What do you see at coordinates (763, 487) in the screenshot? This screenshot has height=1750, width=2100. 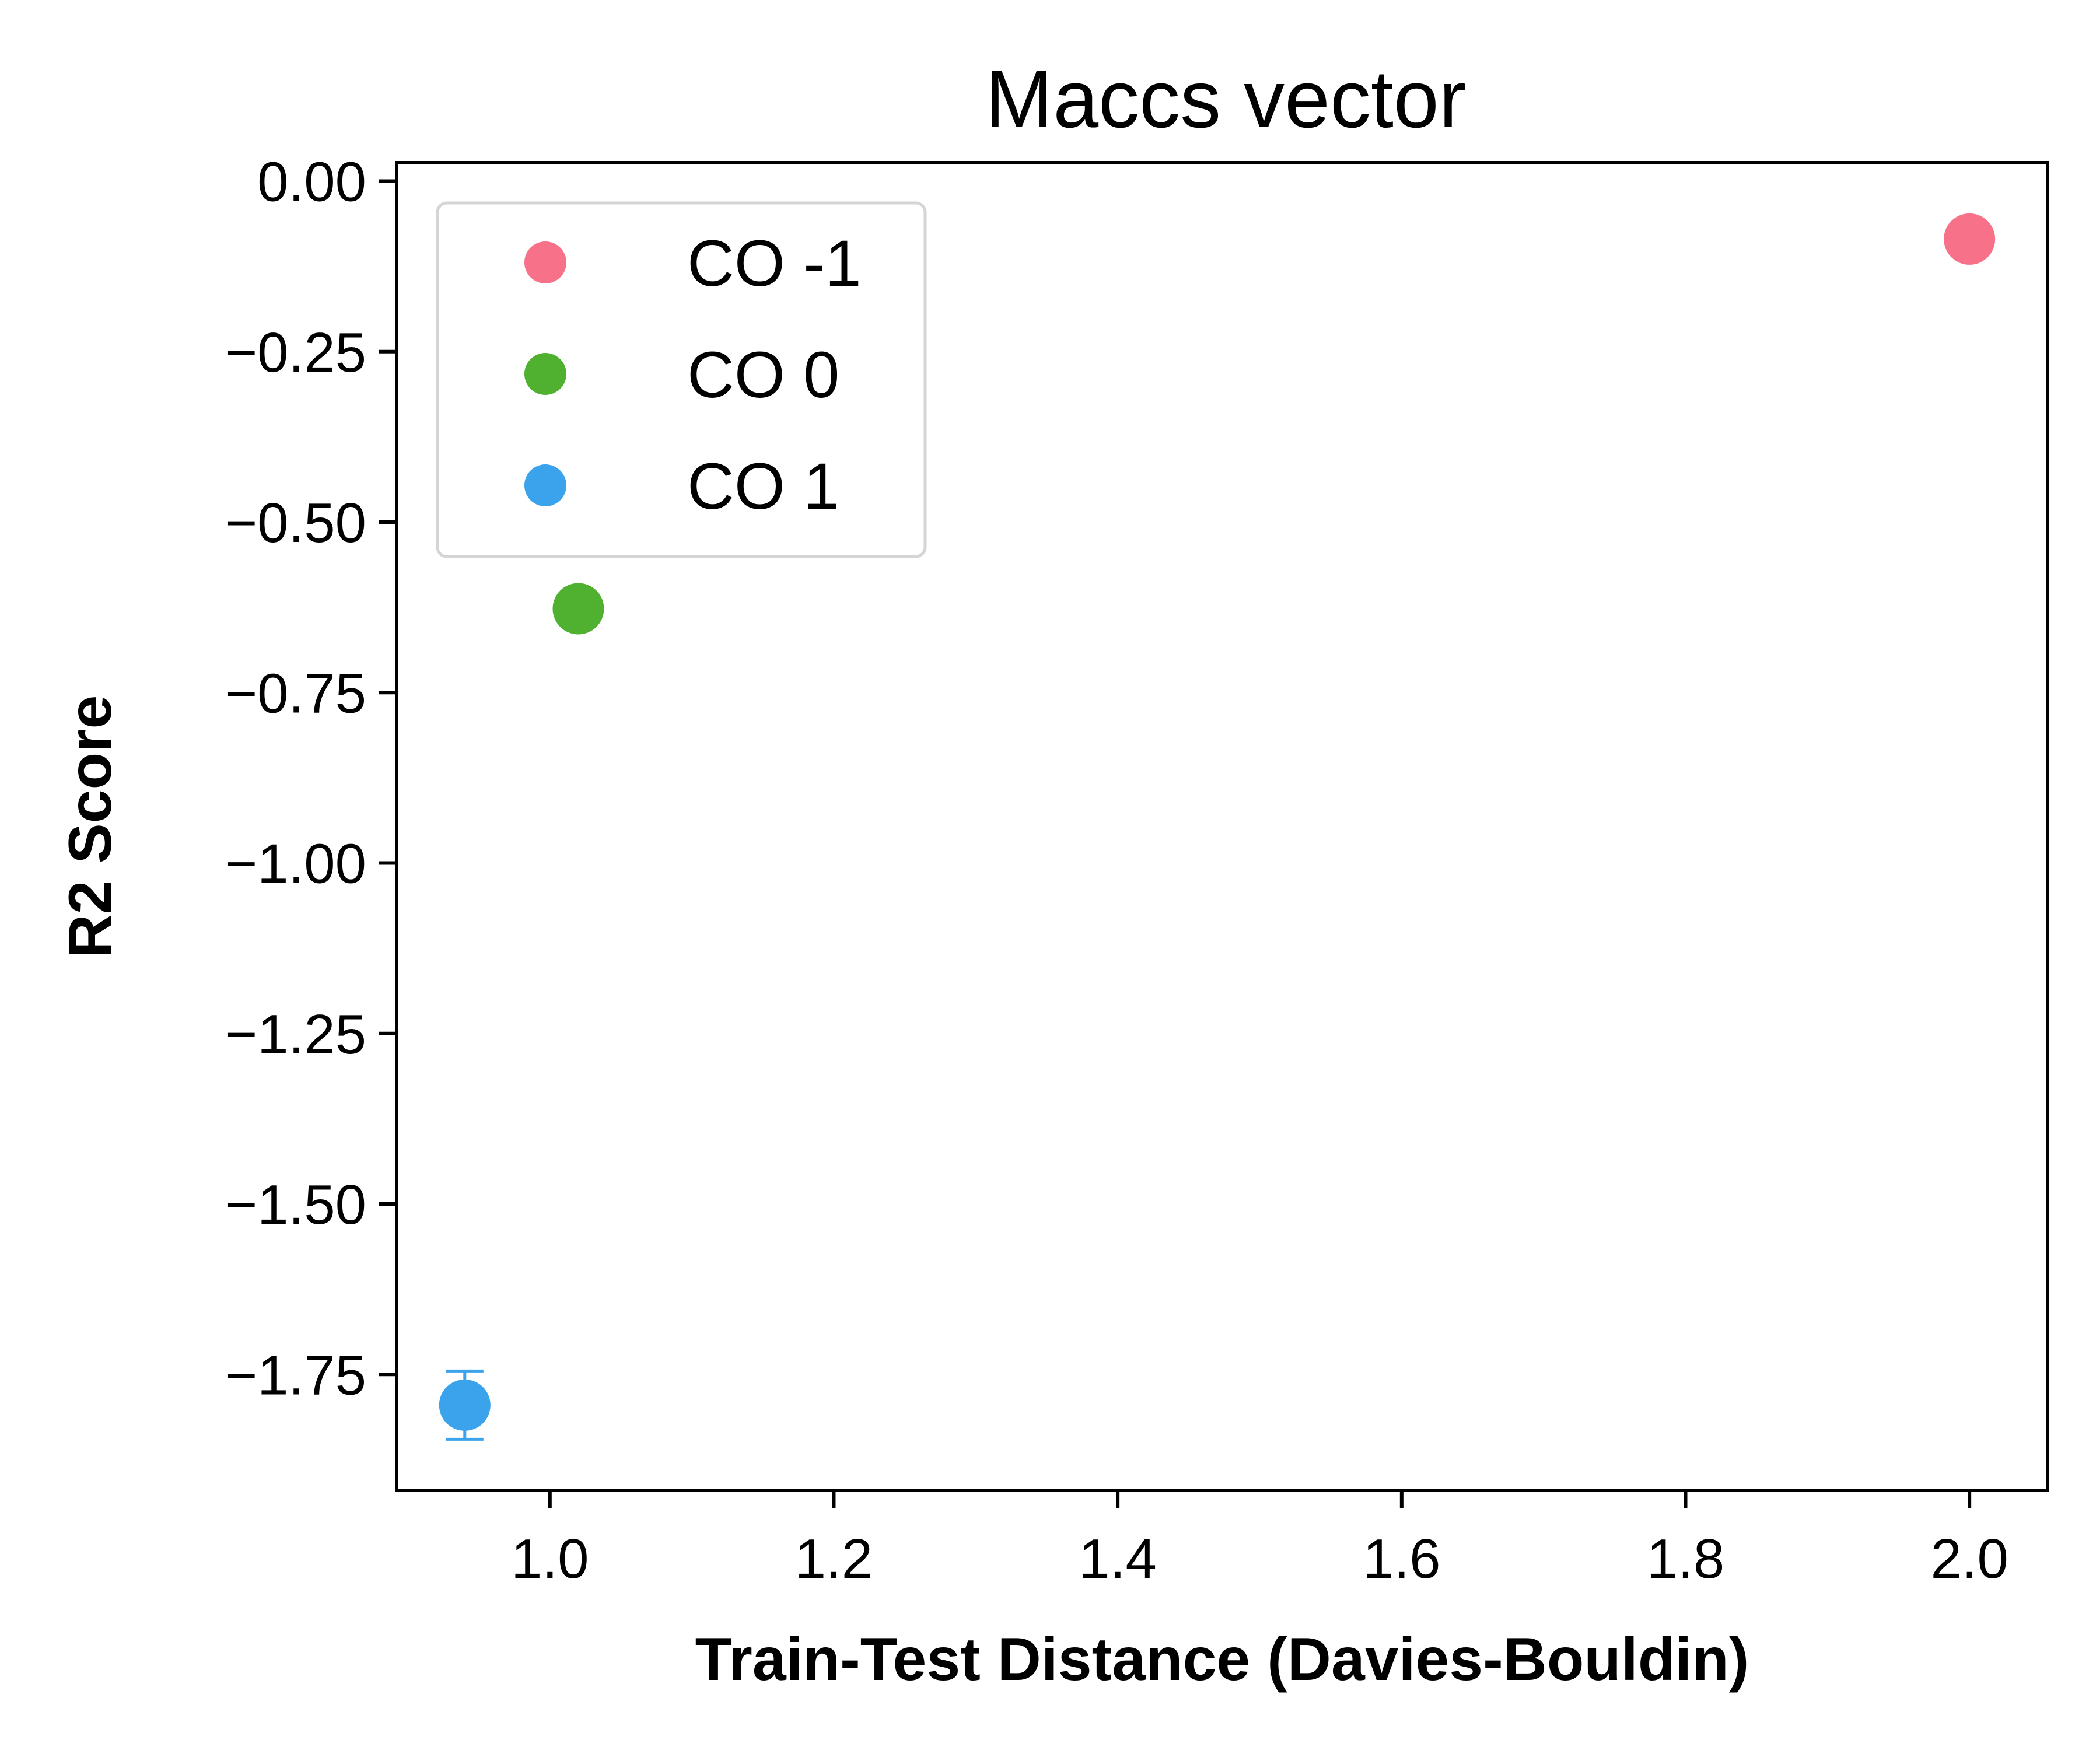 I see `legend-label: CO 1` at bounding box center [763, 487].